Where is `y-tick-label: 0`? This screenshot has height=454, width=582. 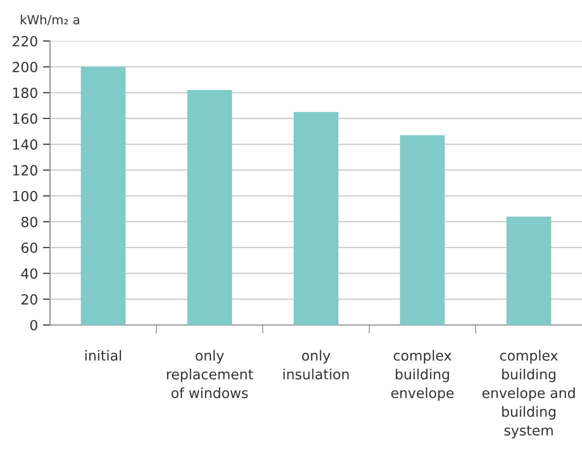
y-tick-label: 0 is located at coordinates (34, 325).